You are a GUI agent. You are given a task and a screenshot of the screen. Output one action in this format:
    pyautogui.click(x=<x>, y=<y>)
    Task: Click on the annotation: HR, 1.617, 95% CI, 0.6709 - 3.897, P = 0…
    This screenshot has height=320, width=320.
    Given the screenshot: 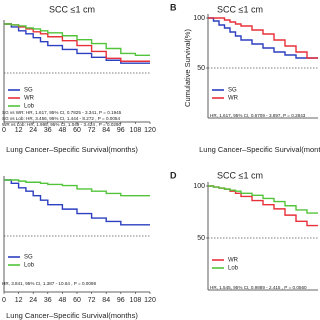 What is the action you would take?
    pyautogui.click(x=258, y=115)
    